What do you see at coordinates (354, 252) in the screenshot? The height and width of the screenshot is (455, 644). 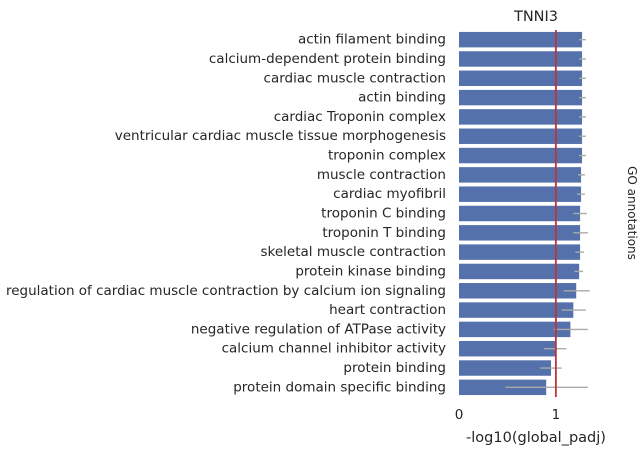 I see `category-label: skeletal muscle contraction` at bounding box center [354, 252].